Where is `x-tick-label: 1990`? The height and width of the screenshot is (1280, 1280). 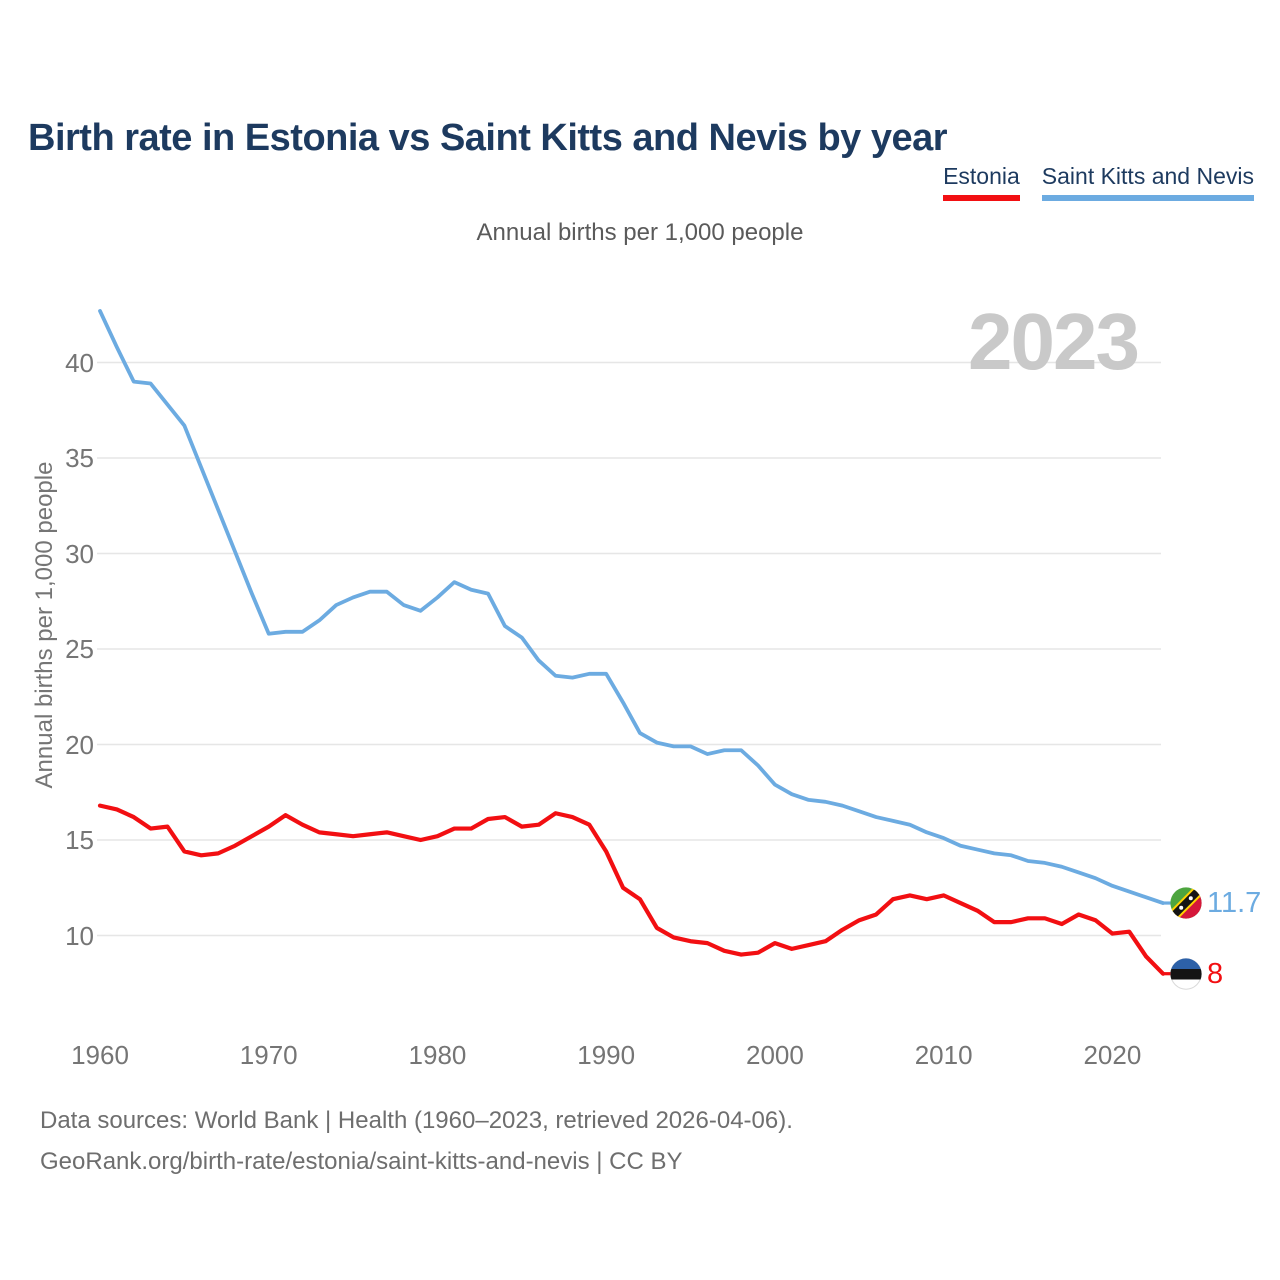 x-tick-label: 1990 is located at coordinates (606, 1055).